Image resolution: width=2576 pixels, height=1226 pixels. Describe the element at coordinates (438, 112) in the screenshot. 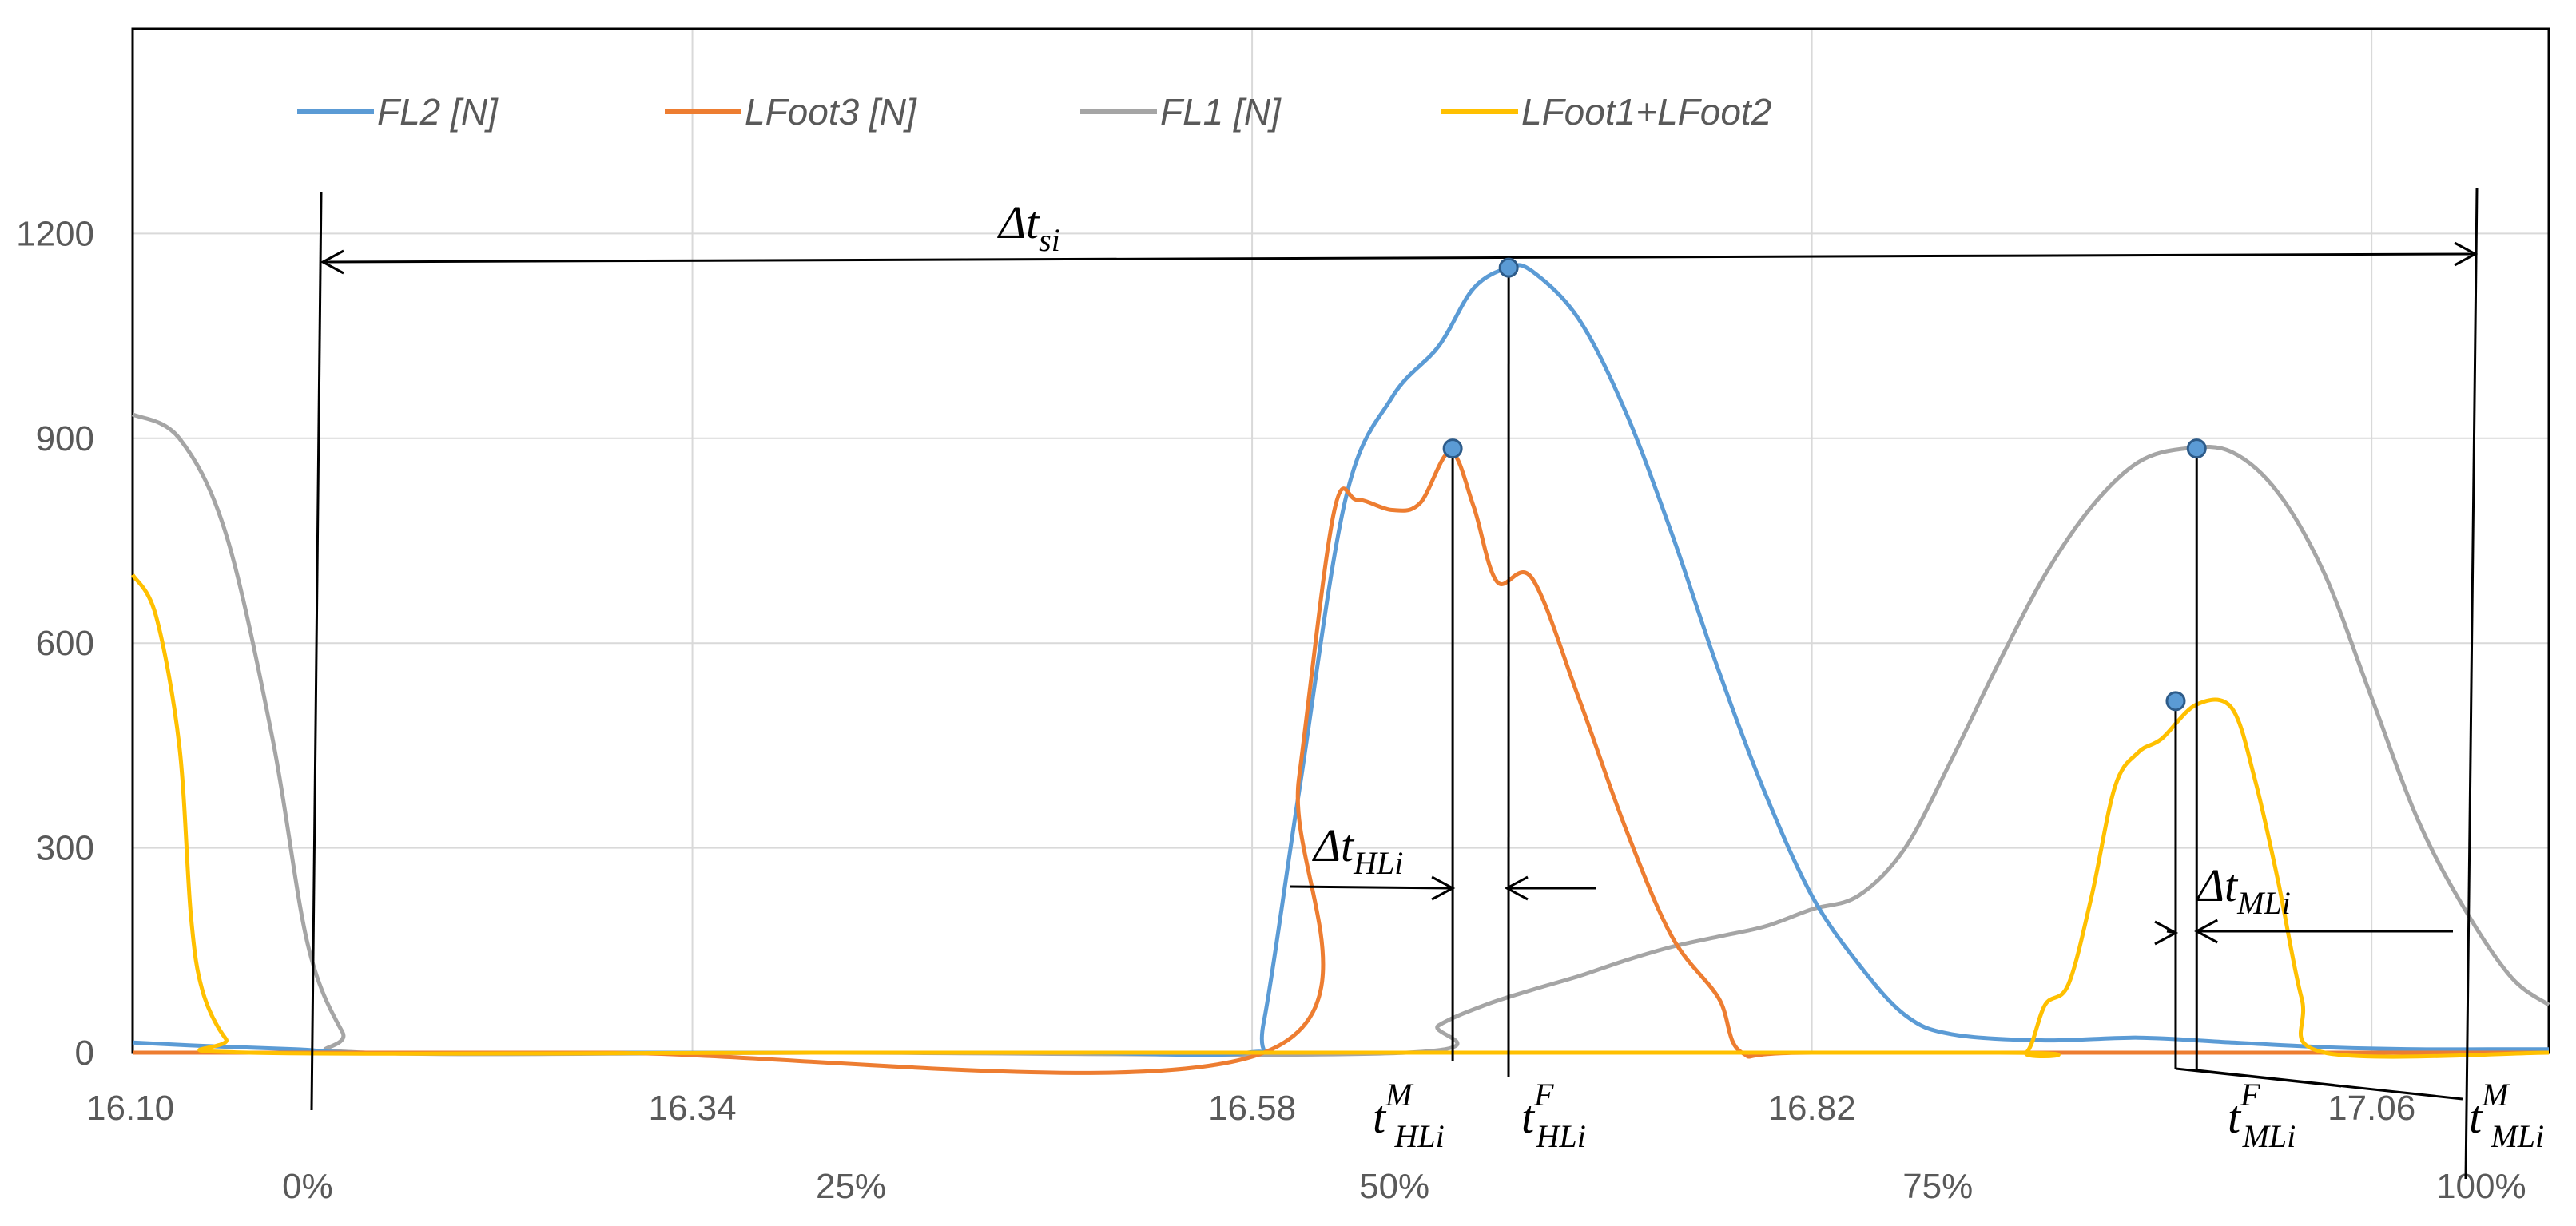

I see `legend-label: FL2 [N]` at that location.